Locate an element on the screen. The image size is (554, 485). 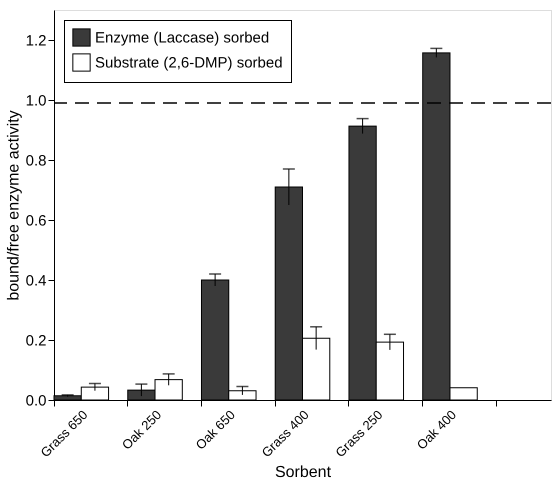
y-tick-label: 0.6 is located at coordinates (36, 221).